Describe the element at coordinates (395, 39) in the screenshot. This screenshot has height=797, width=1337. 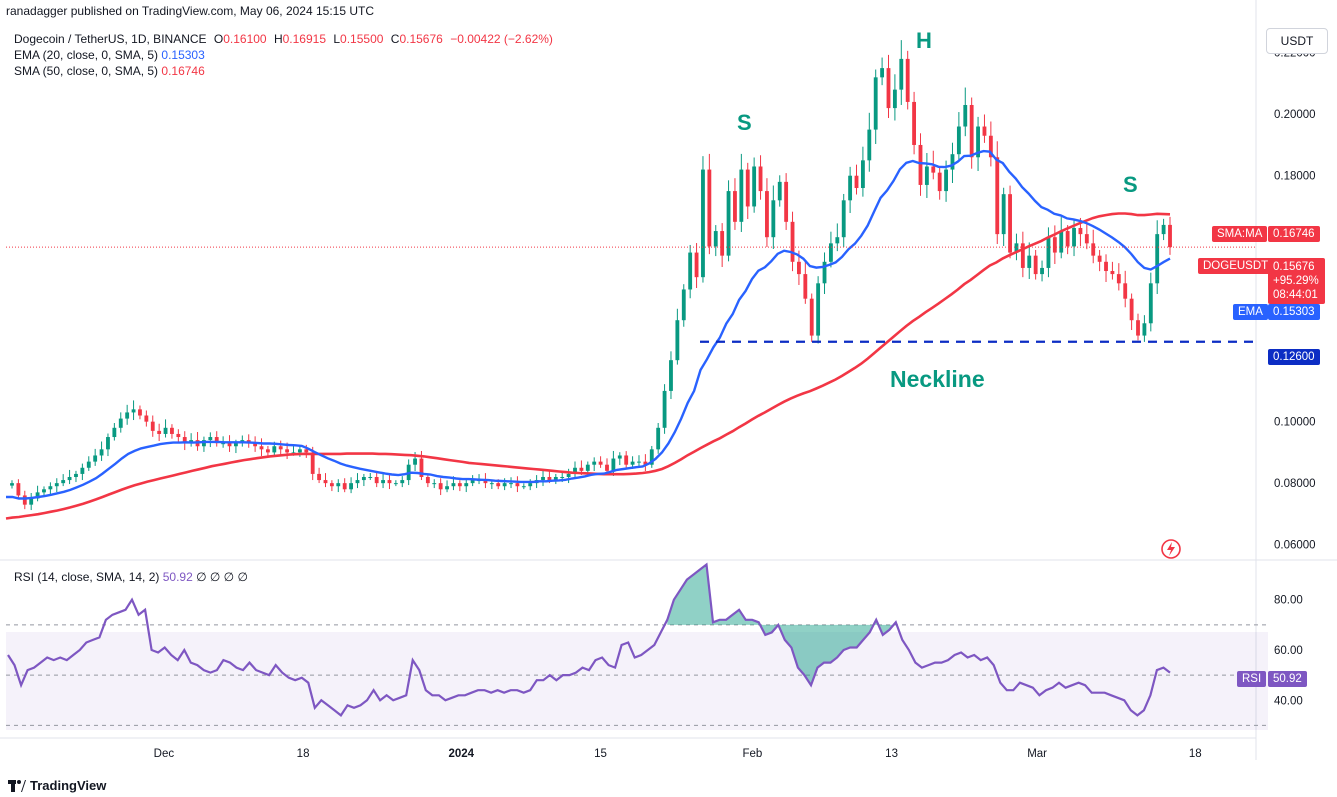
I see `ohlc-close-label: C` at that location.